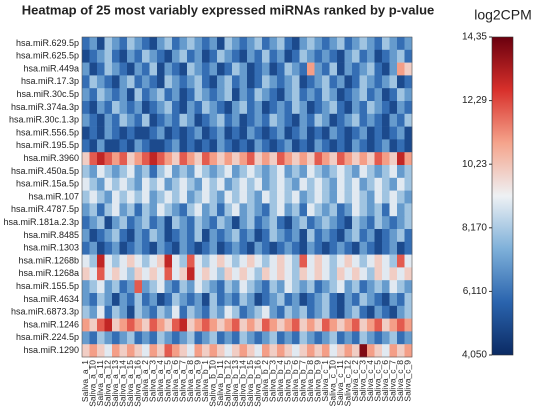 The height and width of the screenshot is (415, 550). I want to click on column-label: Saliva_a_1, so click(85, 381).